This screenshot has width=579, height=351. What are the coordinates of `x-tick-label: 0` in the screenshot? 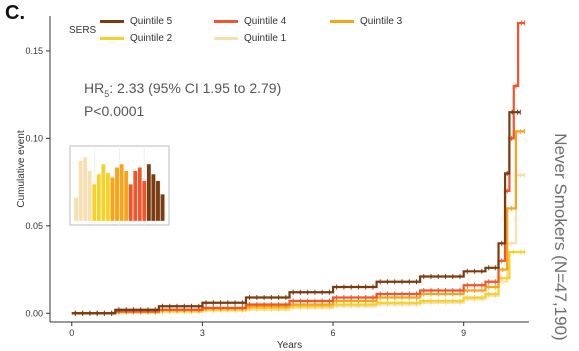 It's located at (71, 333).